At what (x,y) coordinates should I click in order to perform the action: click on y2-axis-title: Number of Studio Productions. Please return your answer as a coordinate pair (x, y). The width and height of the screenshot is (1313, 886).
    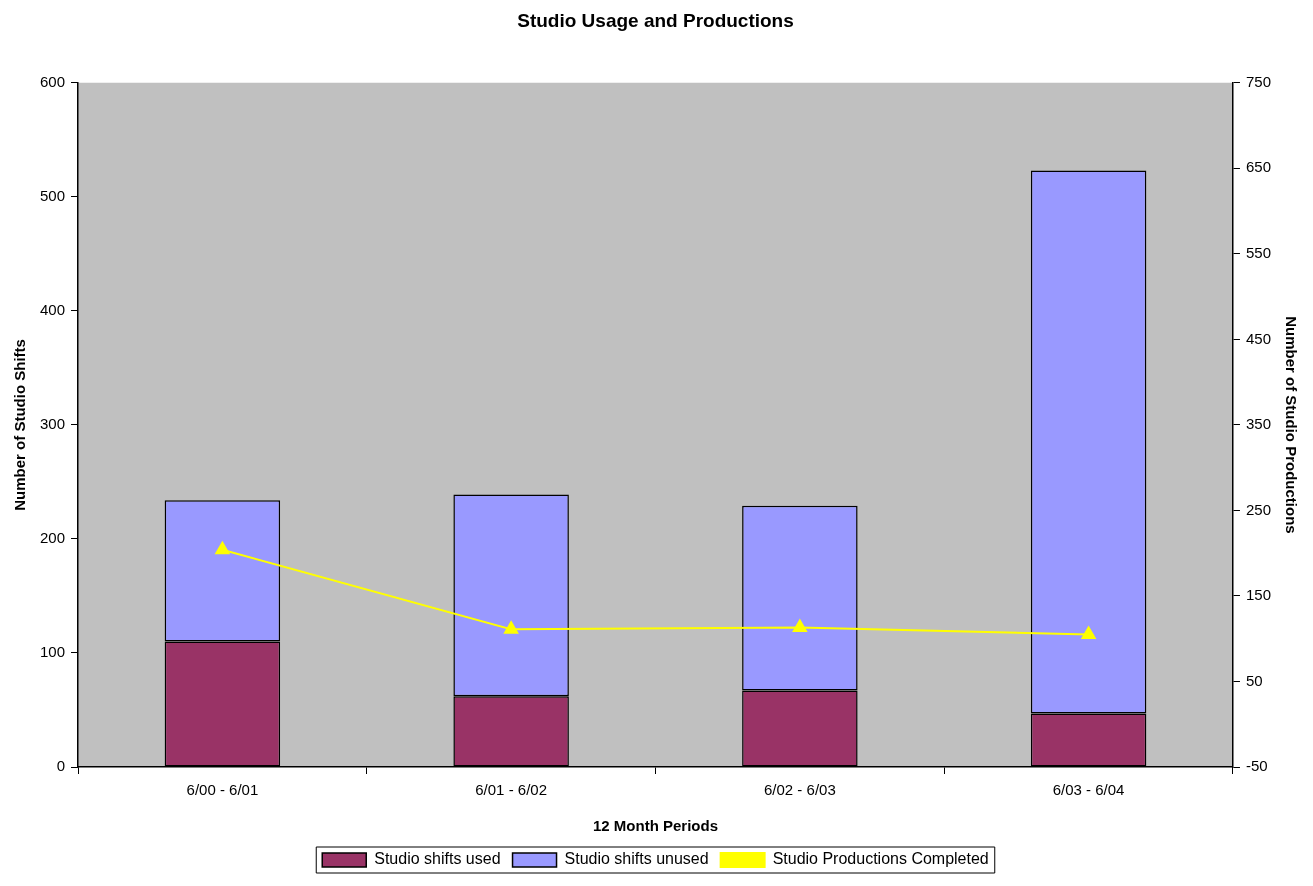
    Looking at the image, I should click on (1291, 425).